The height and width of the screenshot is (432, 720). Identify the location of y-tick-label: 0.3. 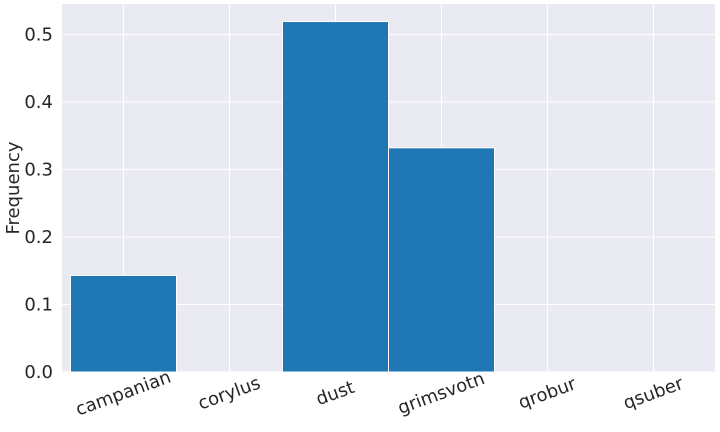
(38, 169).